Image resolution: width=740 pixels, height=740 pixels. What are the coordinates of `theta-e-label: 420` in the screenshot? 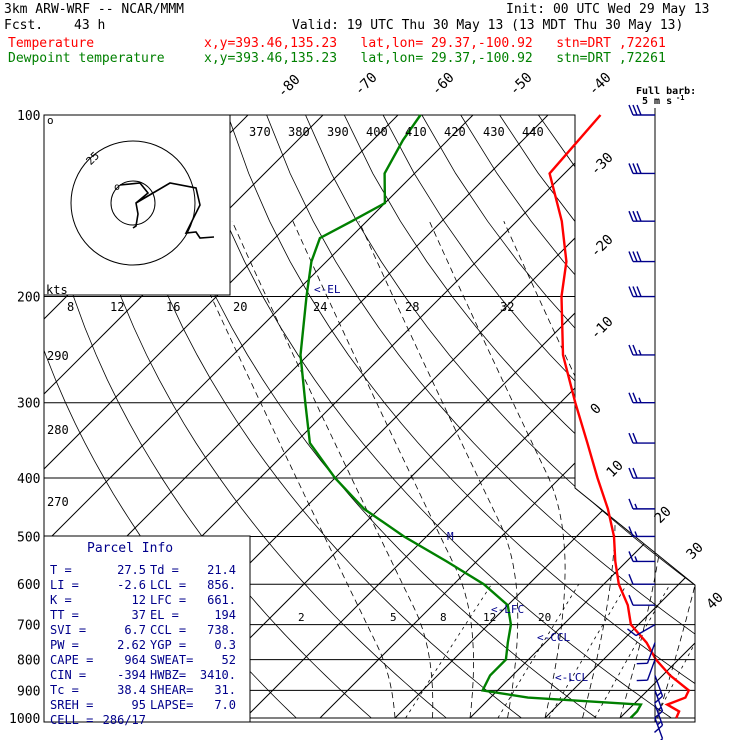 It's located at (455, 132).